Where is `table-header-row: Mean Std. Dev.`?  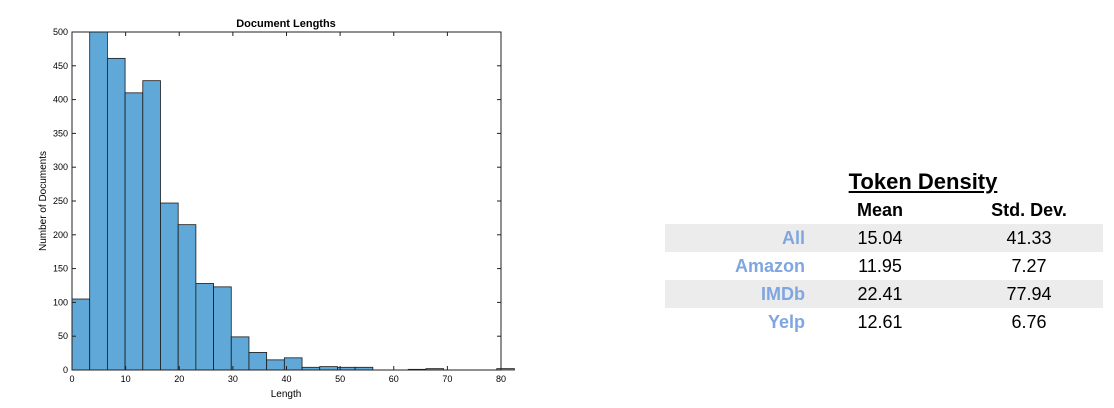
table-header-row: Mean Std. Dev. is located at coordinates (884, 210).